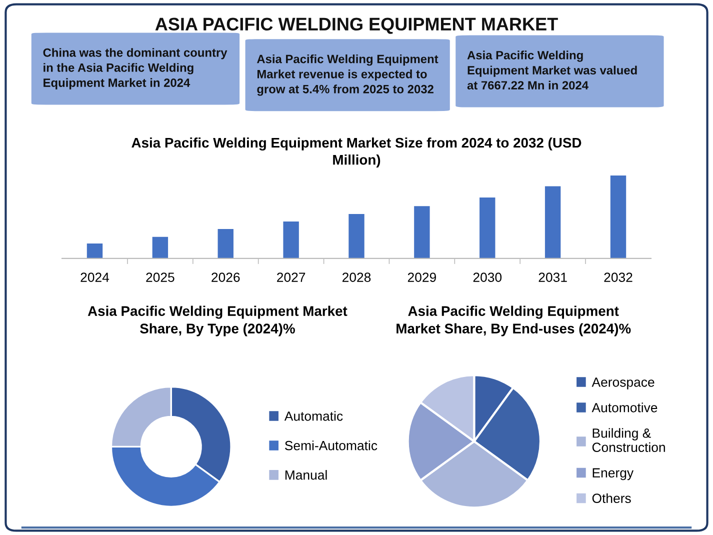 This screenshot has height=535, width=713. What do you see at coordinates (357, 152) in the screenshot?
I see `chart-title: Asia Pacific Welding Equipment Market Size from 2024 to 2032 (USD Million)` at bounding box center [357, 152].